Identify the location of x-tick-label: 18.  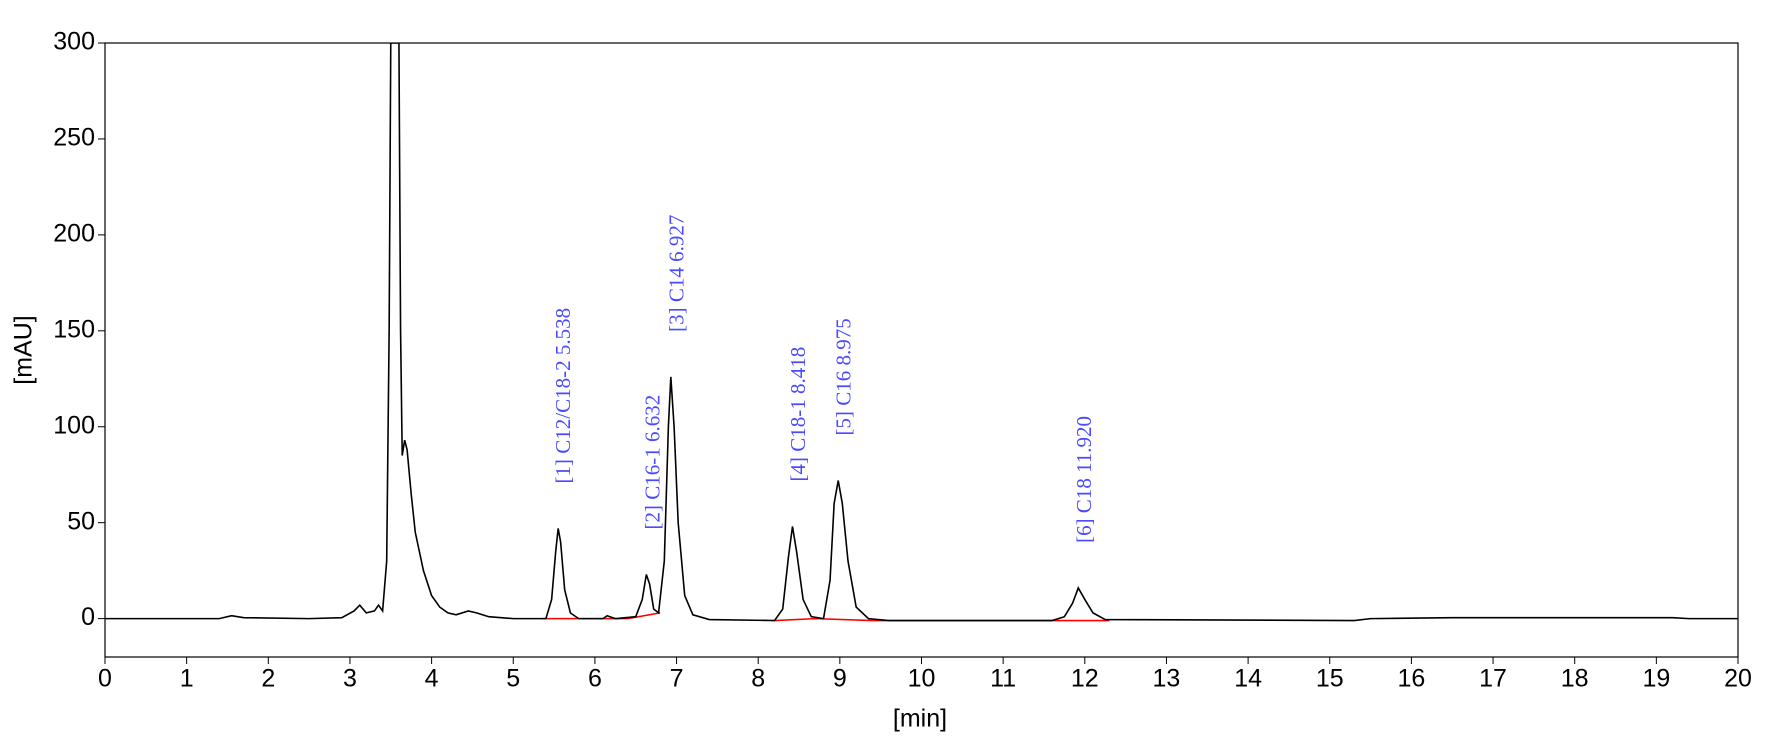
(1575, 679).